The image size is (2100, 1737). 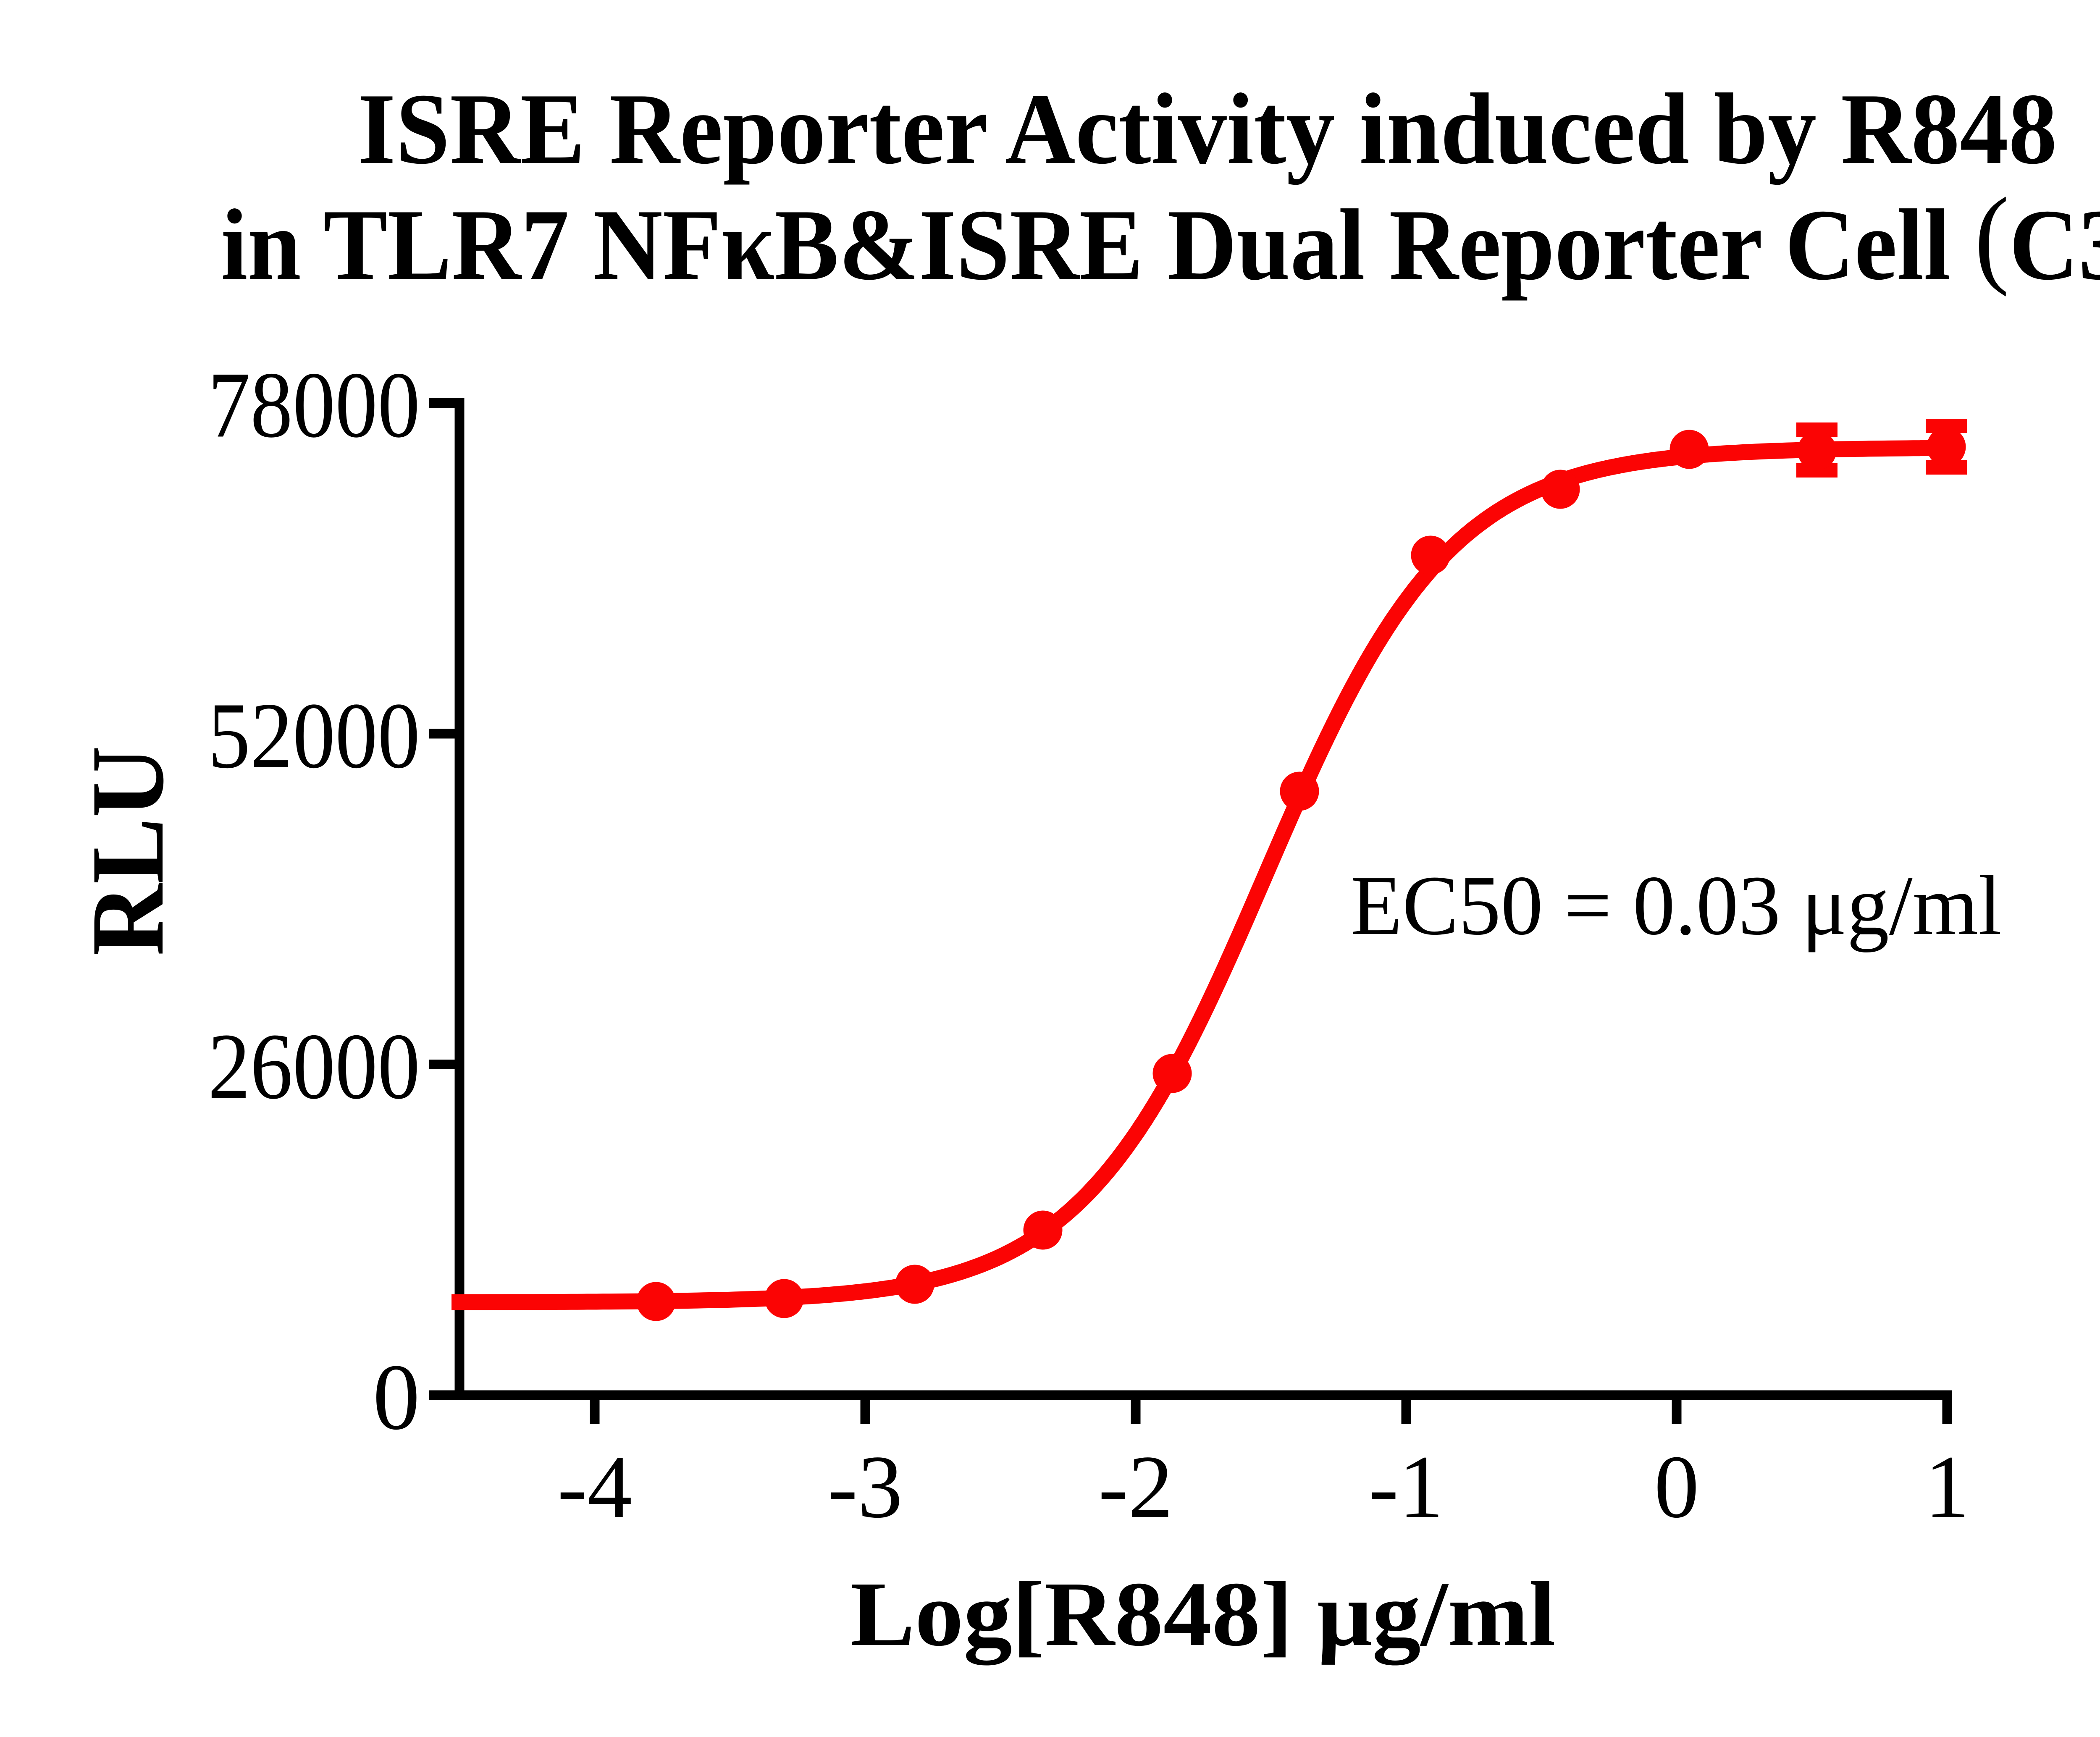 What do you see at coordinates (314, 404) in the screenshot?
I see `svg-text: 78000` at bounding box center [314, 404].